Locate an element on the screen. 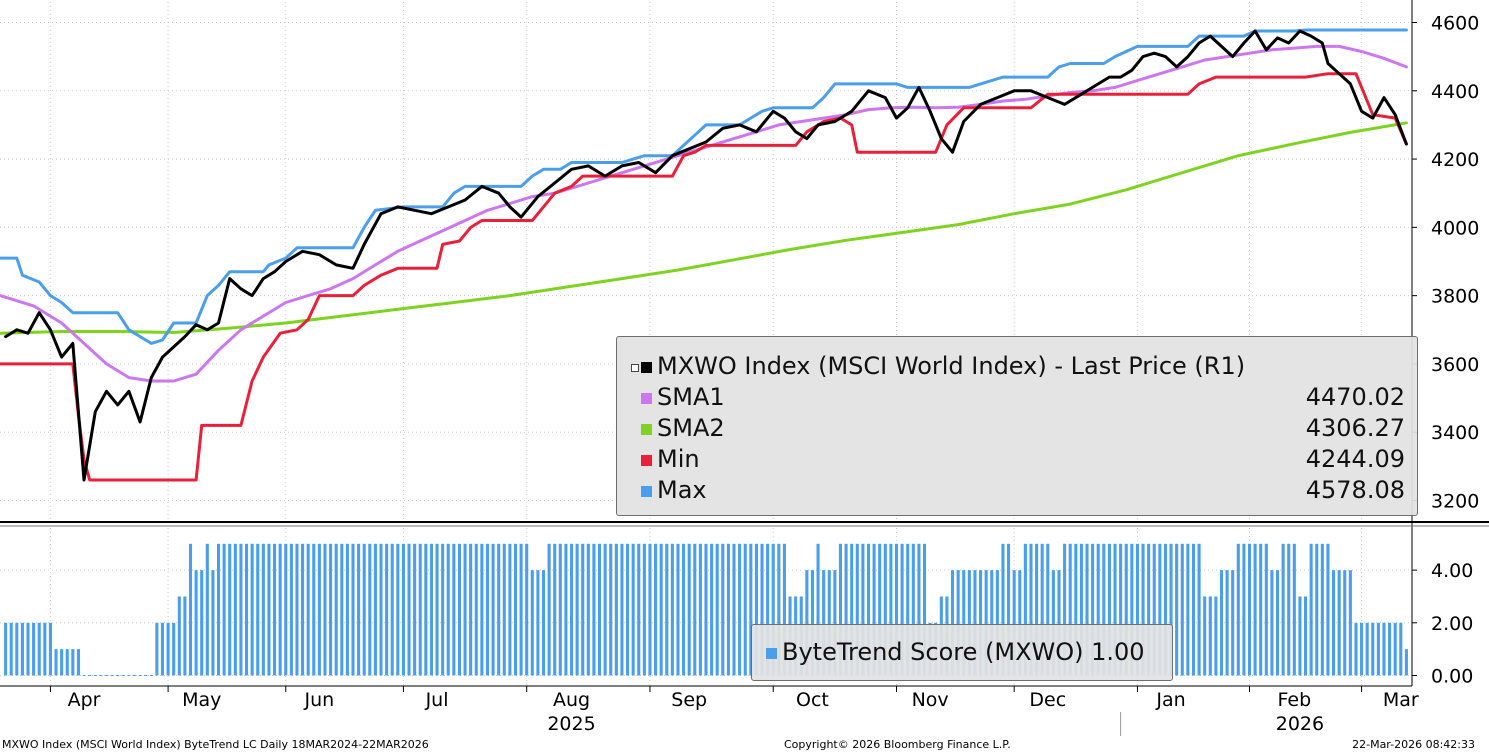 This screenshot has width=1489, height=755. x-tick-label: Jan is located at coordinates (1170, 700).